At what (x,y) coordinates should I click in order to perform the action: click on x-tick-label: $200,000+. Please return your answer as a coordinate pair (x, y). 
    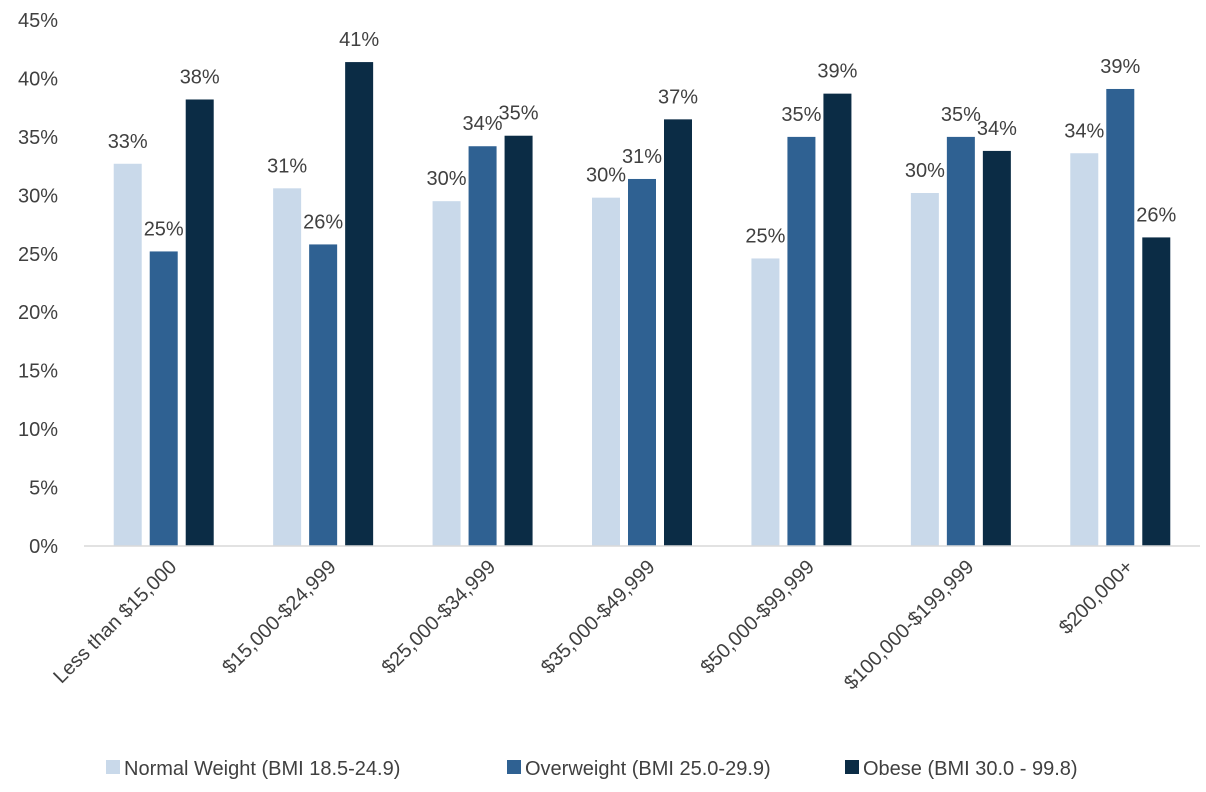
    Looking at the image, I should click on (1096, 597).